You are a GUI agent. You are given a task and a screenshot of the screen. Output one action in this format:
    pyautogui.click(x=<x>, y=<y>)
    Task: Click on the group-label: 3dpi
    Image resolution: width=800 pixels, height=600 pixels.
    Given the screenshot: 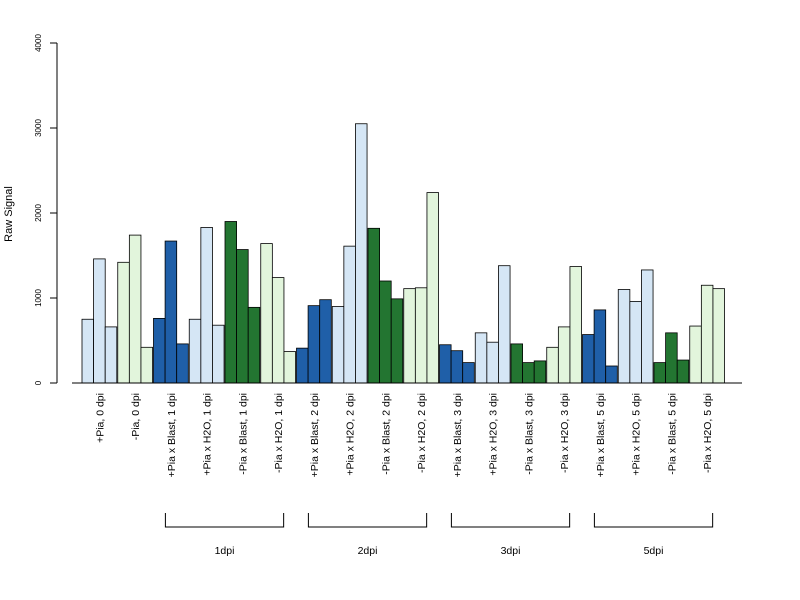 What is the action you would take?
    pyautogui.click(x=511, y=551)
    